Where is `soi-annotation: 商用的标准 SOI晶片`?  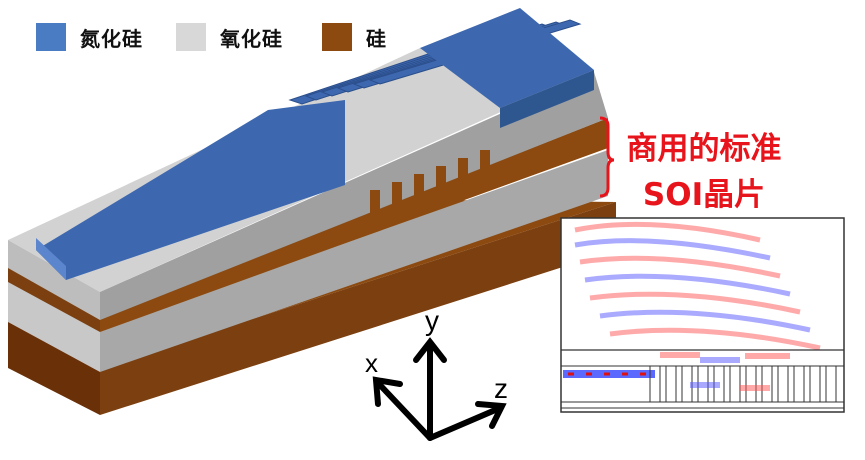 soi-annotation: 商用的标准 SOI晶片 is located at coordinates (704, 172).